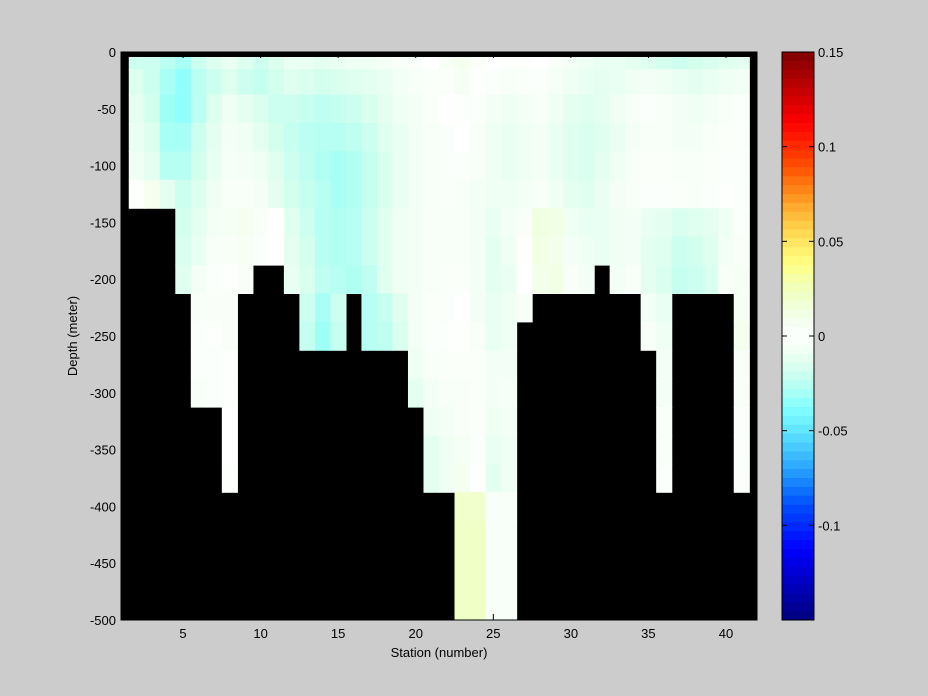 This screenshot has height=696, width=928. Describe the element at coordinates (415, 633) in the screenshot. I see `x-tick-label: 20` at that location.